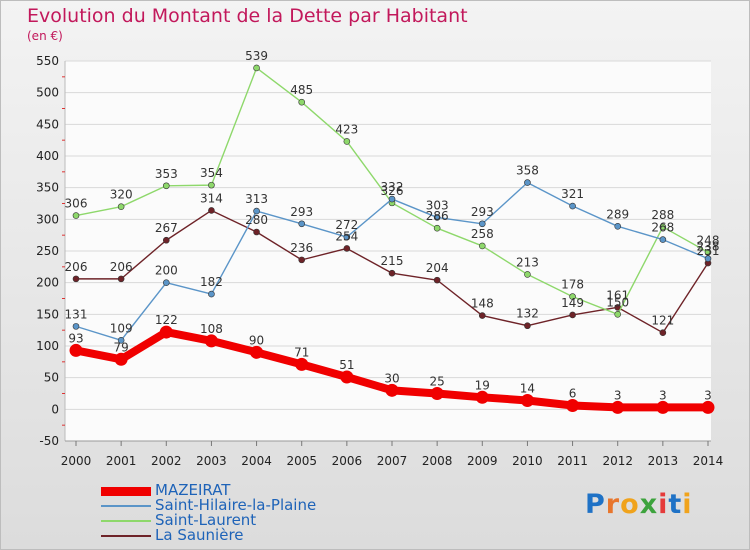  I want to click on data-label: 268, so click(662, 228).